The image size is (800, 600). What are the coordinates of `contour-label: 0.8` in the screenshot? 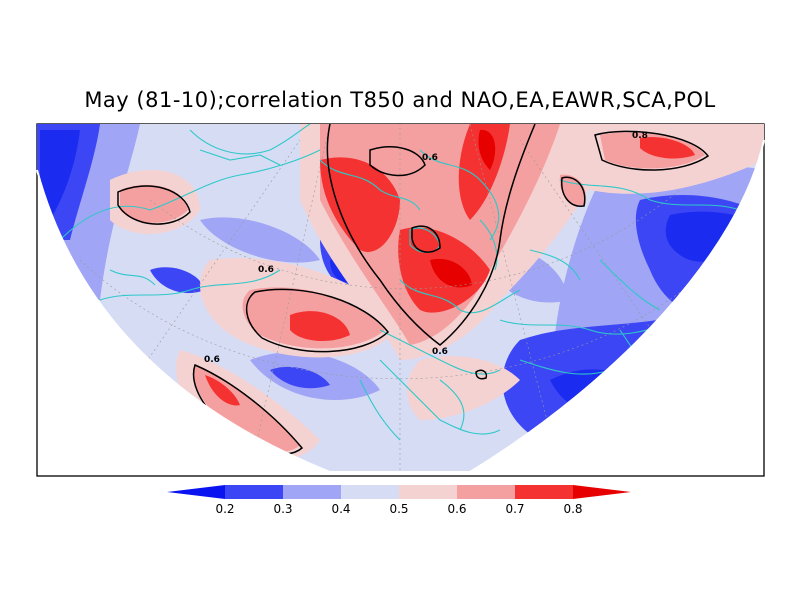 It's located at (640, 136).